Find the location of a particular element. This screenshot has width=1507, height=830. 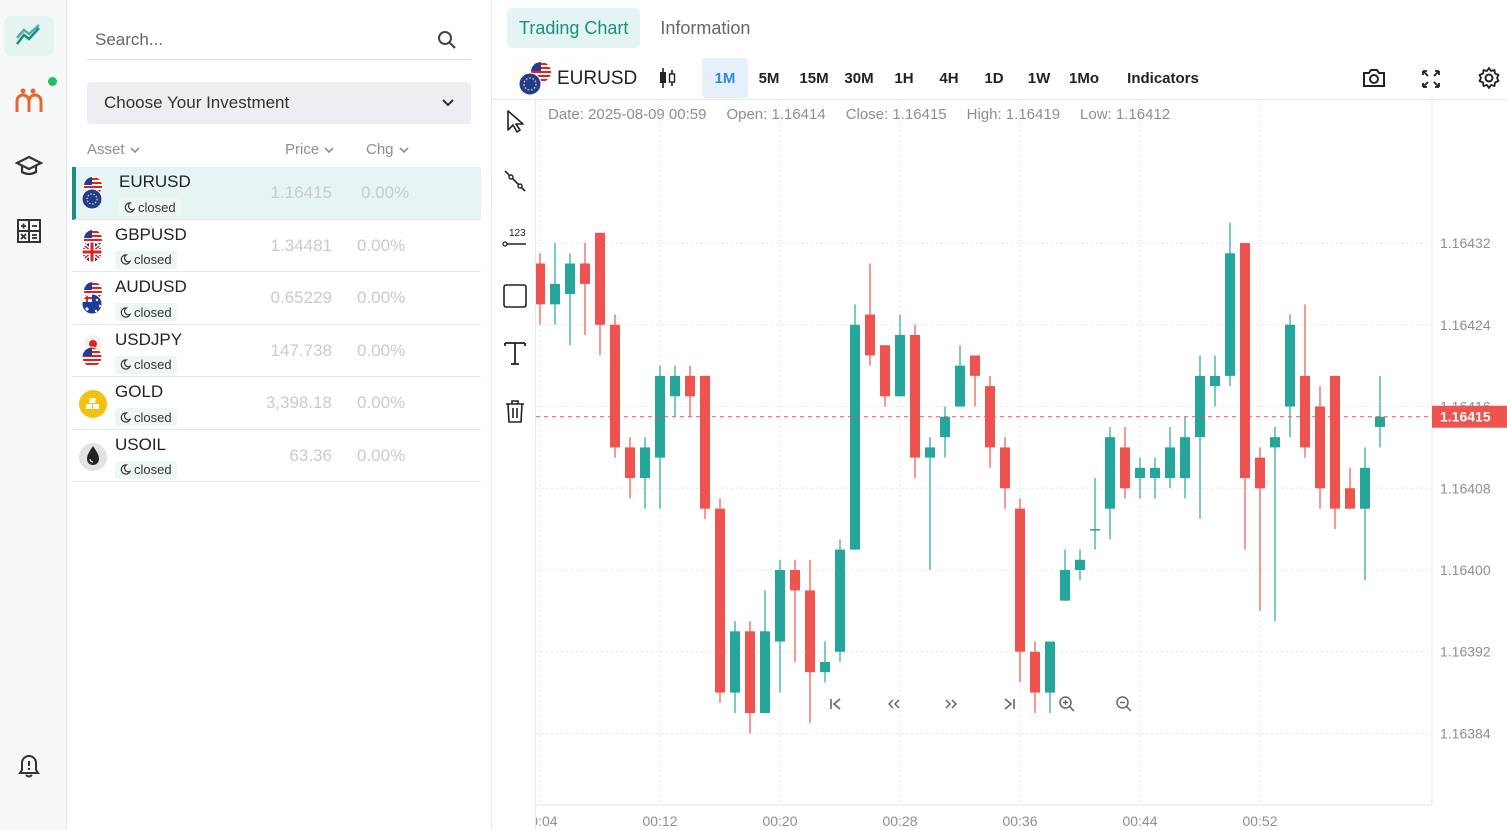

scroll-right-icon is located at coordinates (951, 704).